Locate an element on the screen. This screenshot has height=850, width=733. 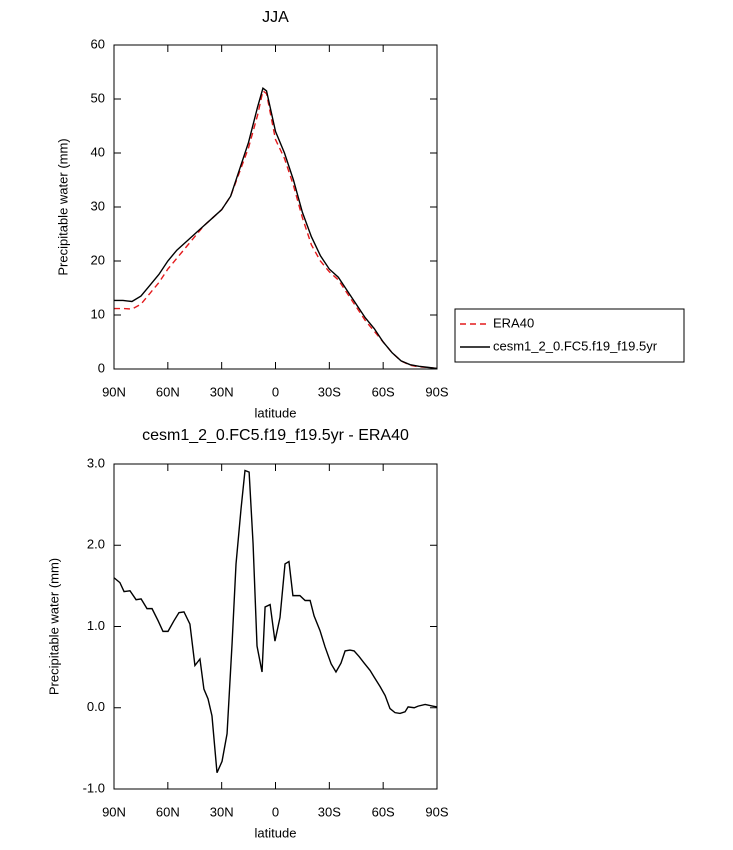
chart-title: JJA is located at coordinates (275, 17).